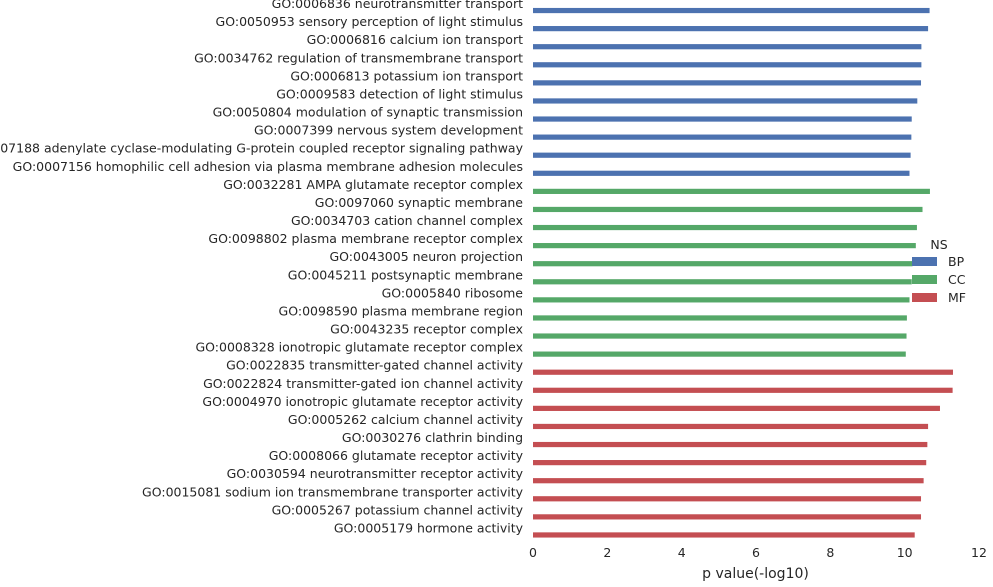  What do you see at coordinates (388, 130) in the screenshot?
I see `category-label: GO:0007399 nervous system development` at bounding box center [388, 130].